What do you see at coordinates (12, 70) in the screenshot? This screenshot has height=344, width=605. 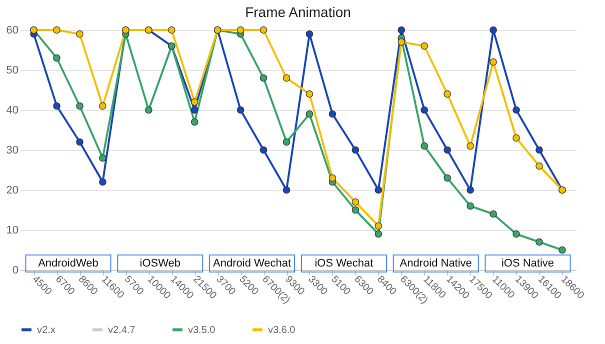 I see `y-tick-label: 50` at bounding box center [12, 70].